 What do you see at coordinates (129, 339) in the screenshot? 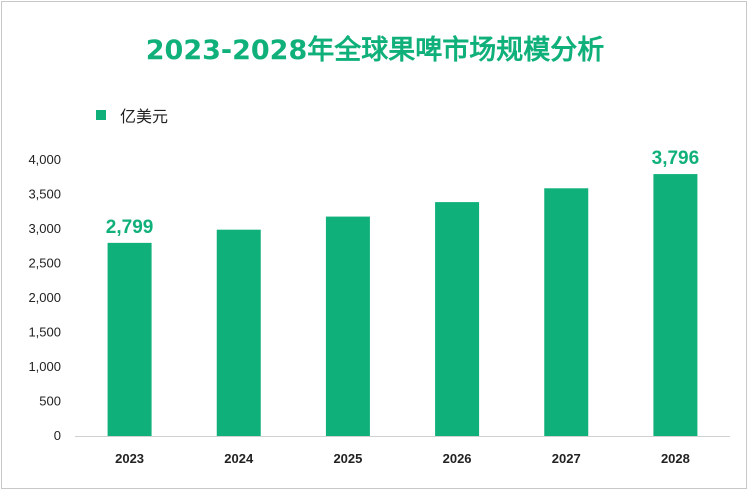
I see `bar-2023` at bounding box center [129, 339].